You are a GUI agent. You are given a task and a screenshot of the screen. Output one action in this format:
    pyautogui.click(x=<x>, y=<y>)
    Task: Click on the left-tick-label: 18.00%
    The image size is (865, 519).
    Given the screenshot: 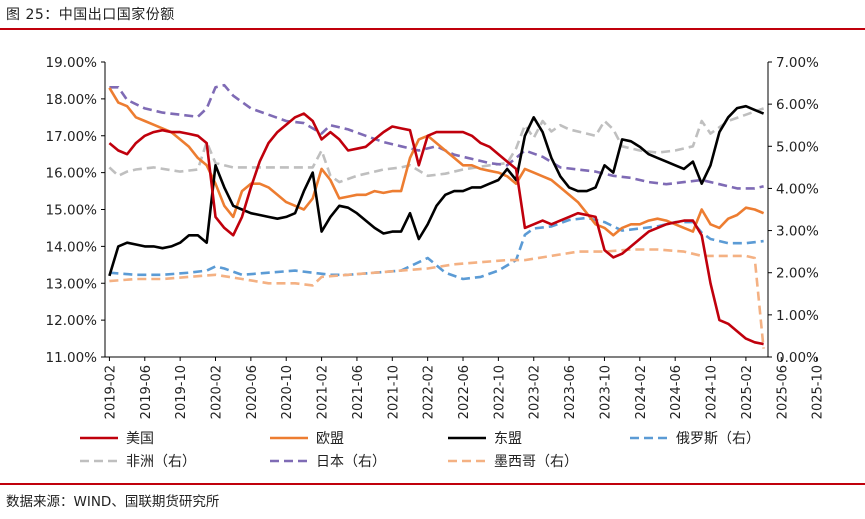 What is the action you would take?
    pyautogui.click(x=72, y=100)
    